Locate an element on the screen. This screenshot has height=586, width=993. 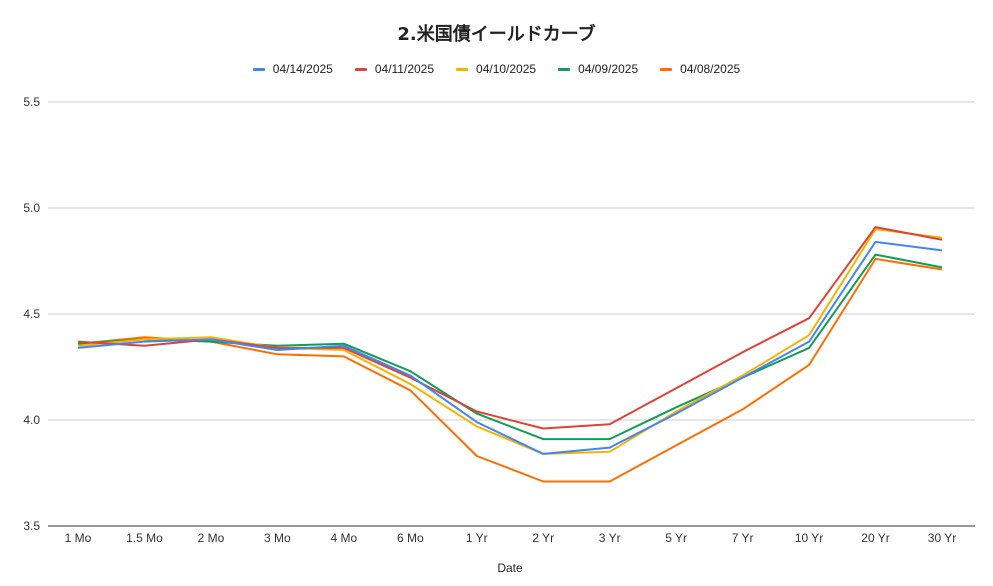
x-tick-label: 2 Mo is located at coordinates (211, 538).